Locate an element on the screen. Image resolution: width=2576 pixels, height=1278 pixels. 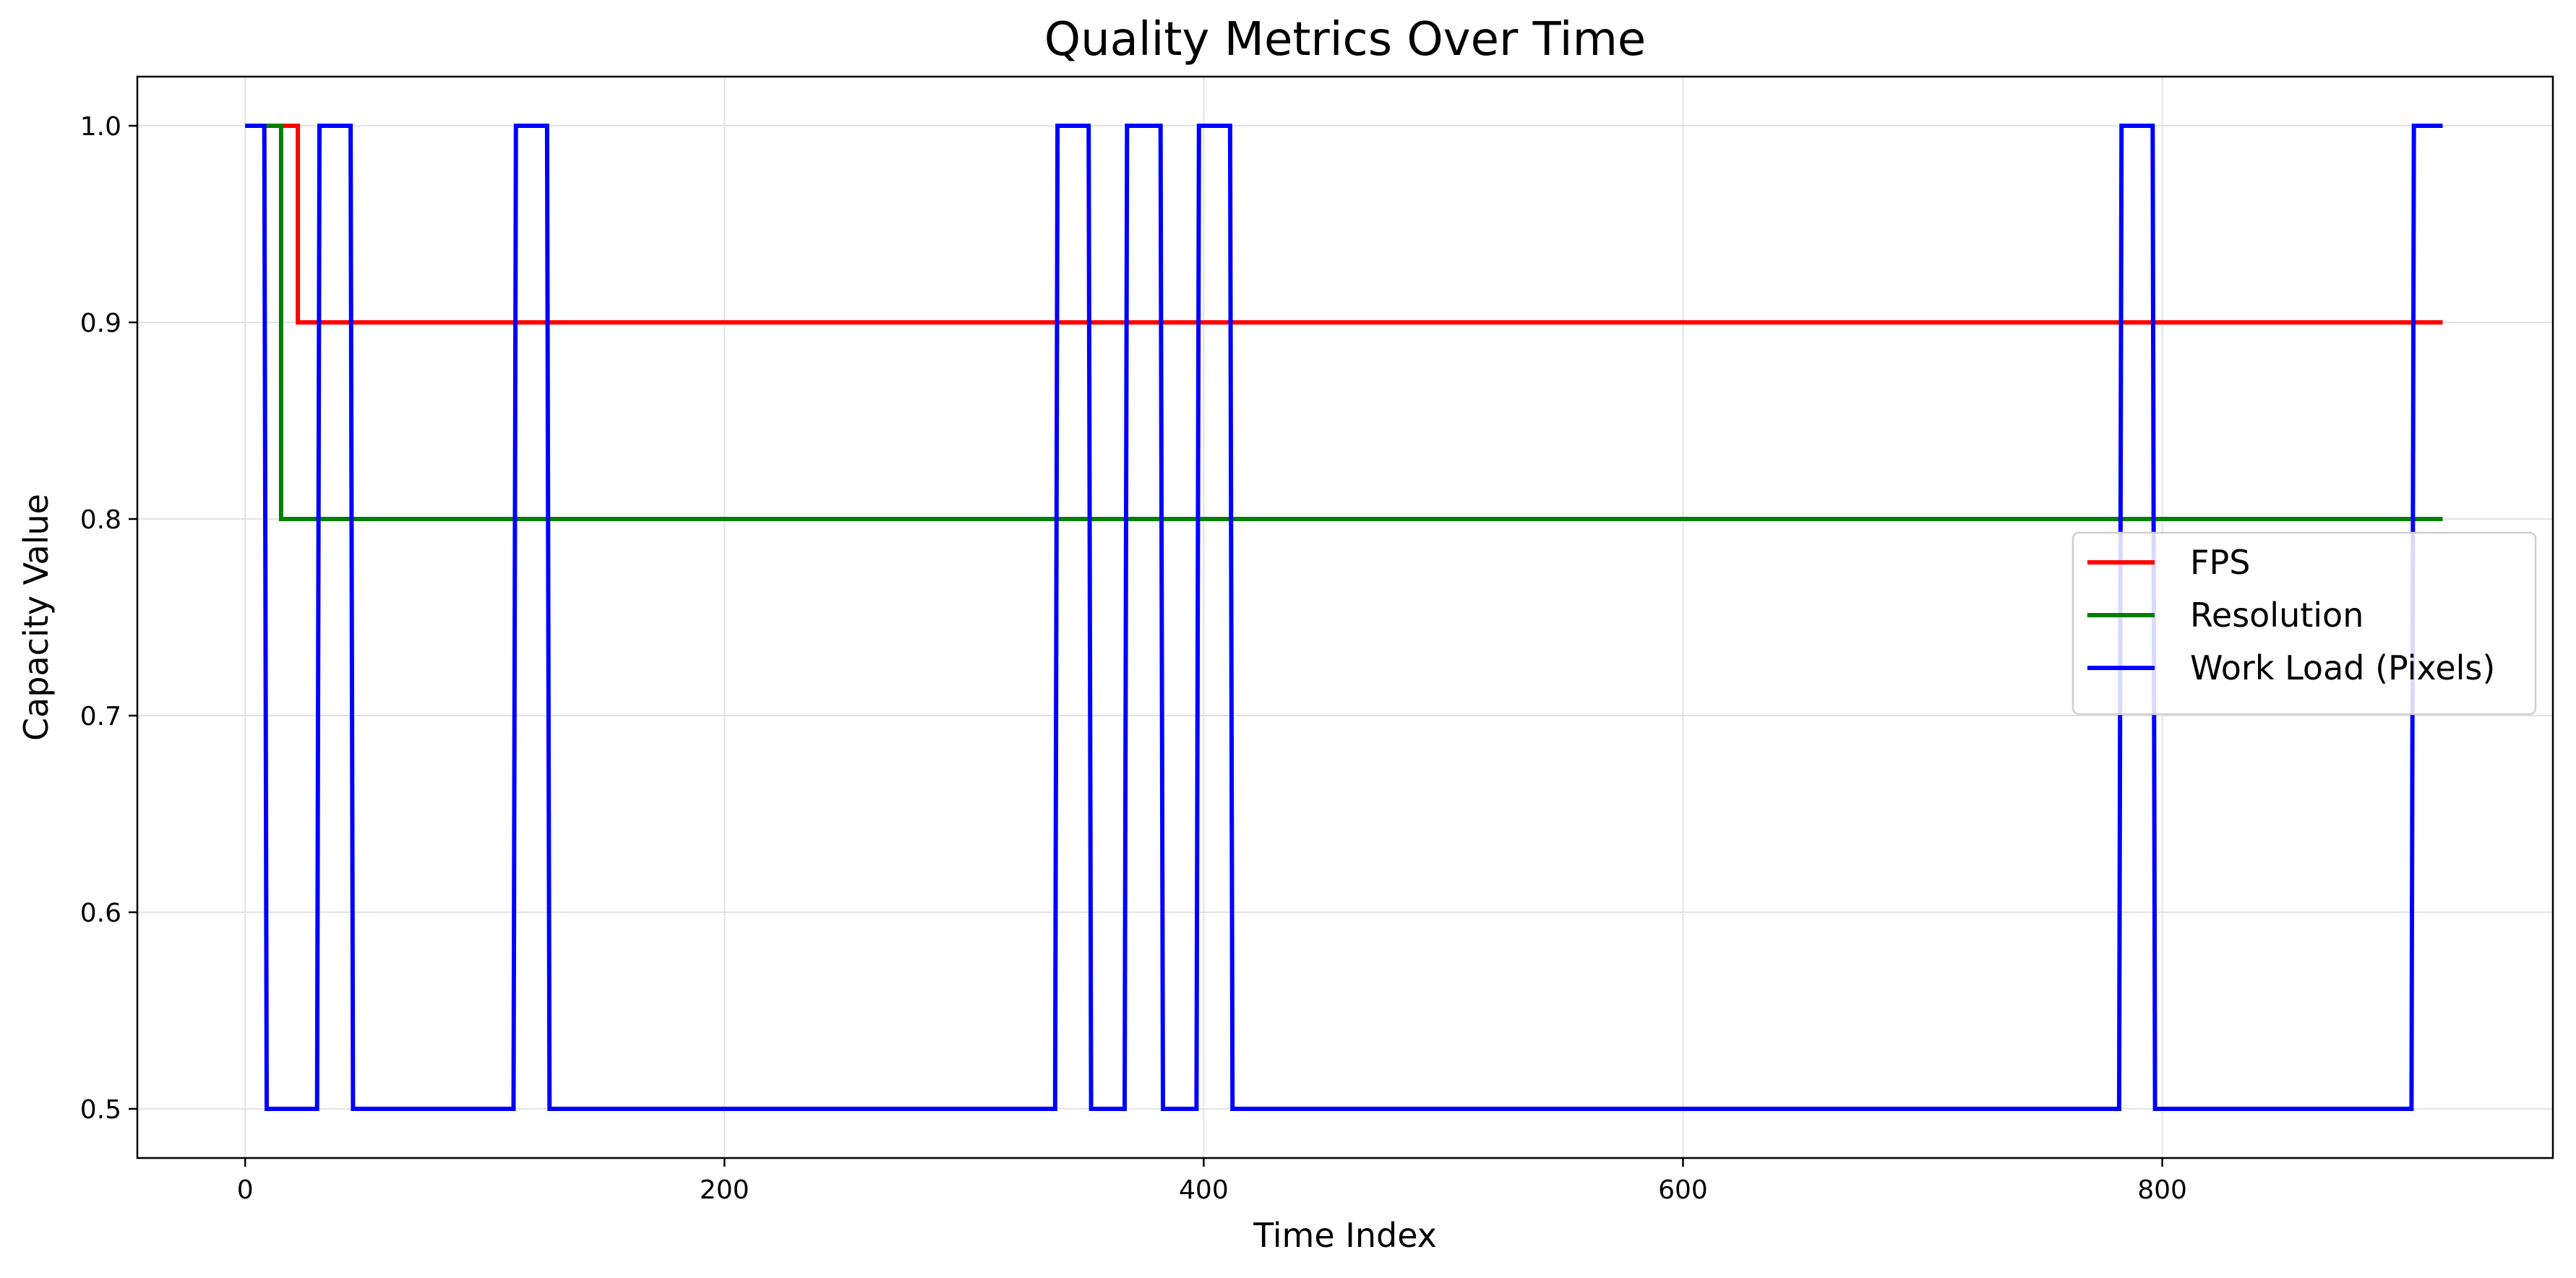
x-tick-label: 200 is located at coordinates (725, 1190).